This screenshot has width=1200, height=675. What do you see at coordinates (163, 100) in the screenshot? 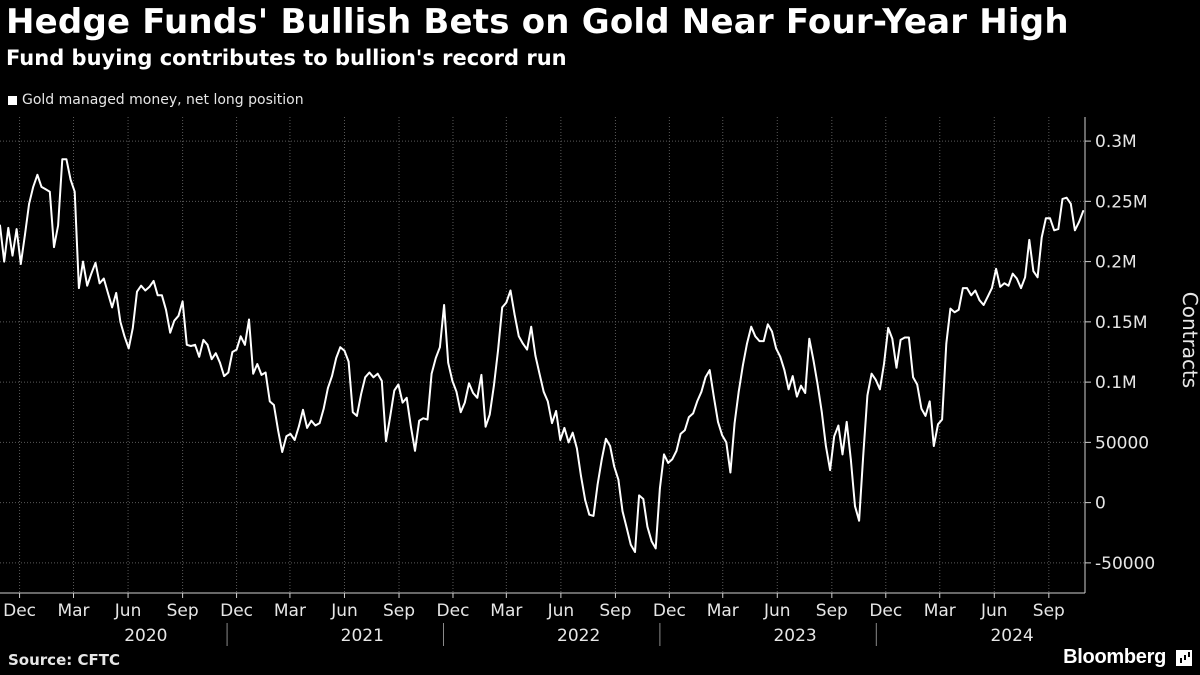
I see `legend-label: Gold managed money, net long position` at bounding box center [163, 100].